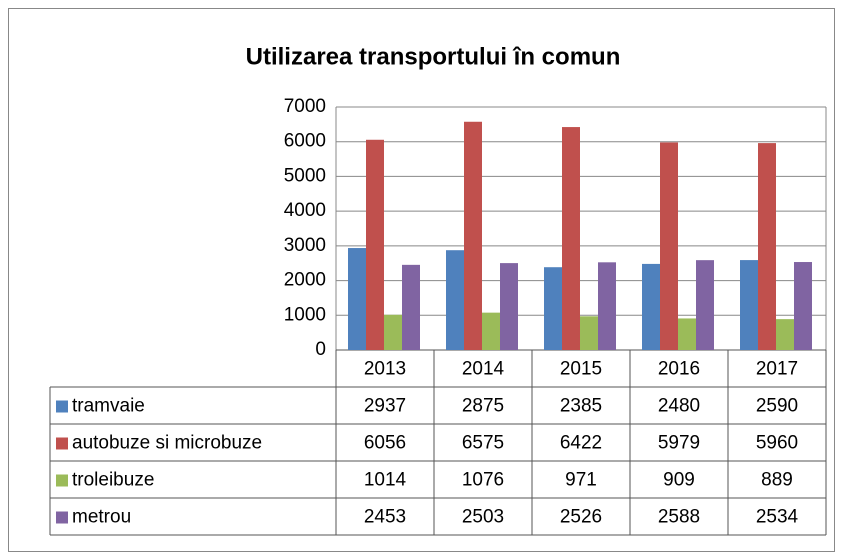  I want to click on table-value: 909, so click(679, 480).